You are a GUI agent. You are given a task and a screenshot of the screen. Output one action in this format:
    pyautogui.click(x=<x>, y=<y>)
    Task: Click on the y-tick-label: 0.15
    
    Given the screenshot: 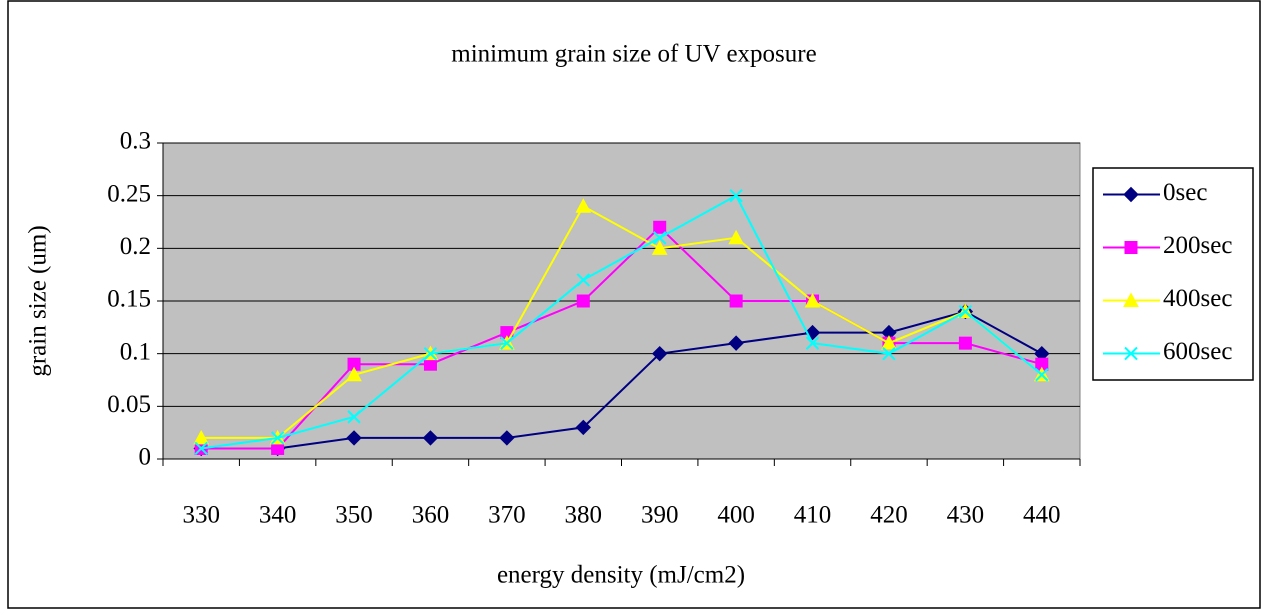 What is the action you would take?
    pyautogui.click(x=129, y=299)
    